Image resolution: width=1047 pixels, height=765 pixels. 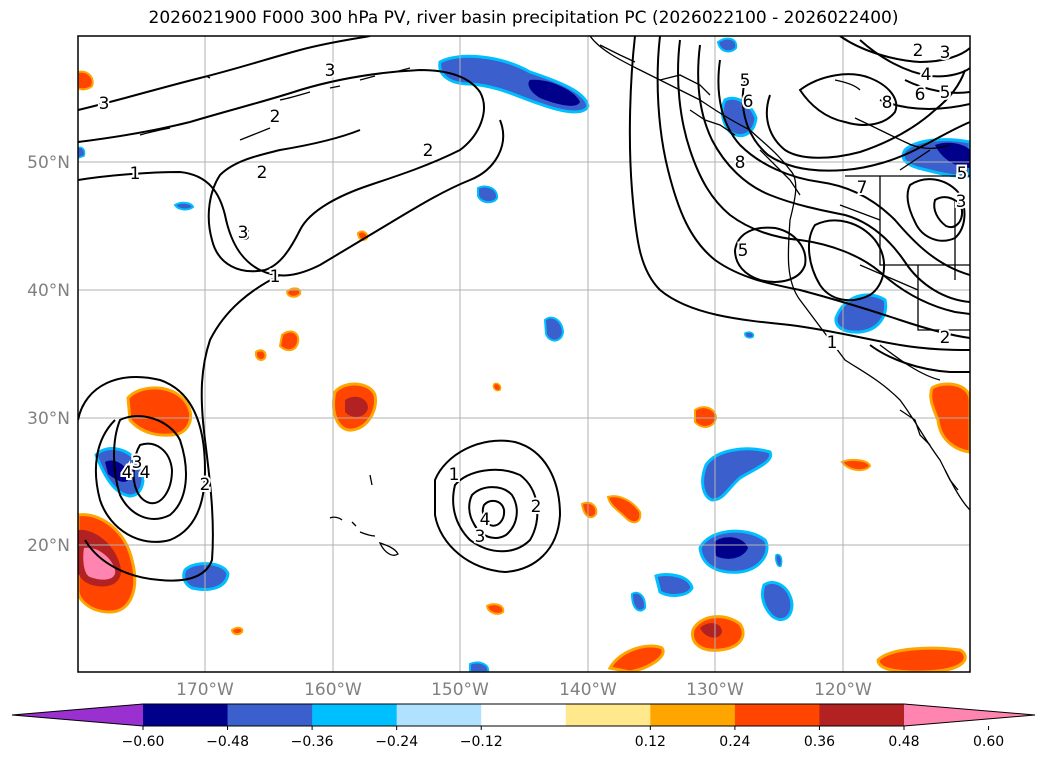 I want to click on colorbar-tick-label: −0.36, so click(x=312, y=742).